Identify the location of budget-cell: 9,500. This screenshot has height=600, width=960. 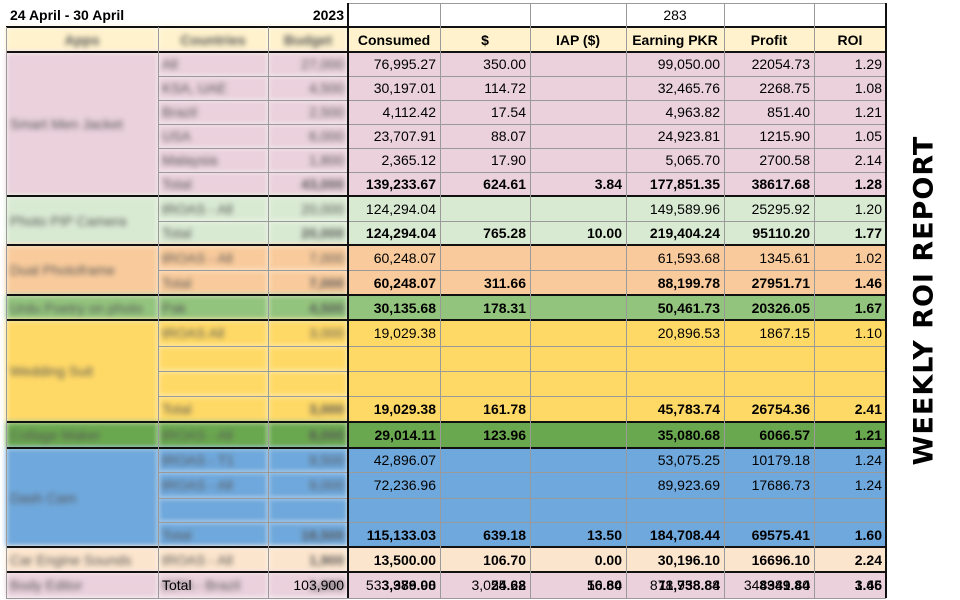
(308, 460).